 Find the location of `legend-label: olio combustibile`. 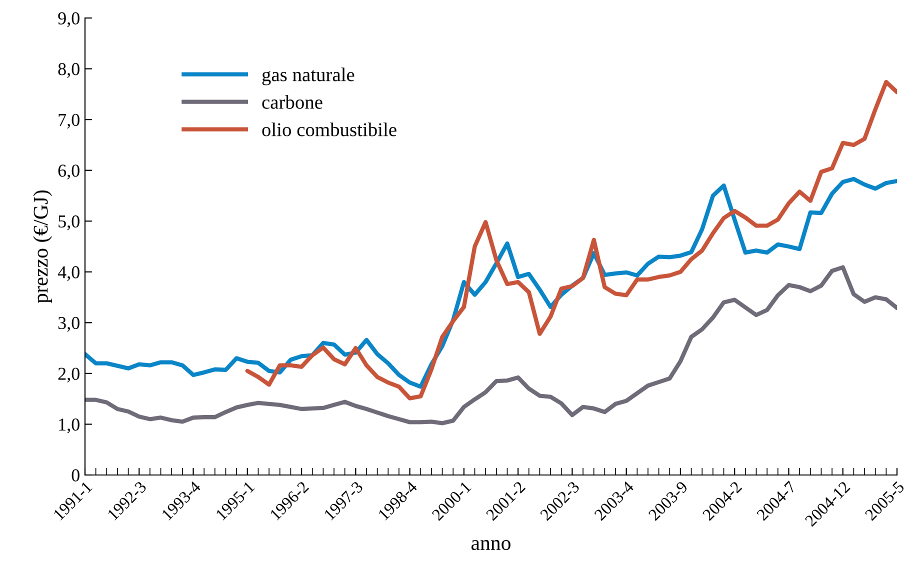

legend-label: olio combustibile is located at coordinates (329, 129).